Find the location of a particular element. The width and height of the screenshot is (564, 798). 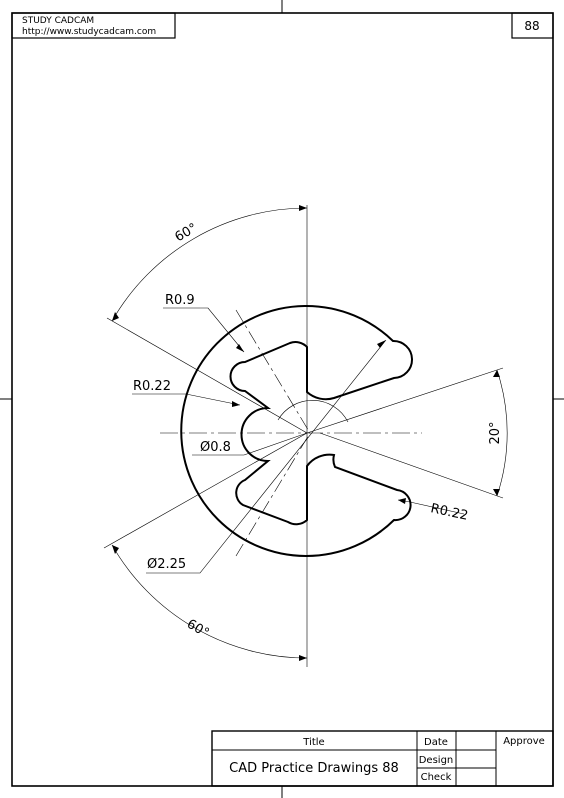

dim-radius-fillet-right: R0.22 is located at coordinates (449, 512).